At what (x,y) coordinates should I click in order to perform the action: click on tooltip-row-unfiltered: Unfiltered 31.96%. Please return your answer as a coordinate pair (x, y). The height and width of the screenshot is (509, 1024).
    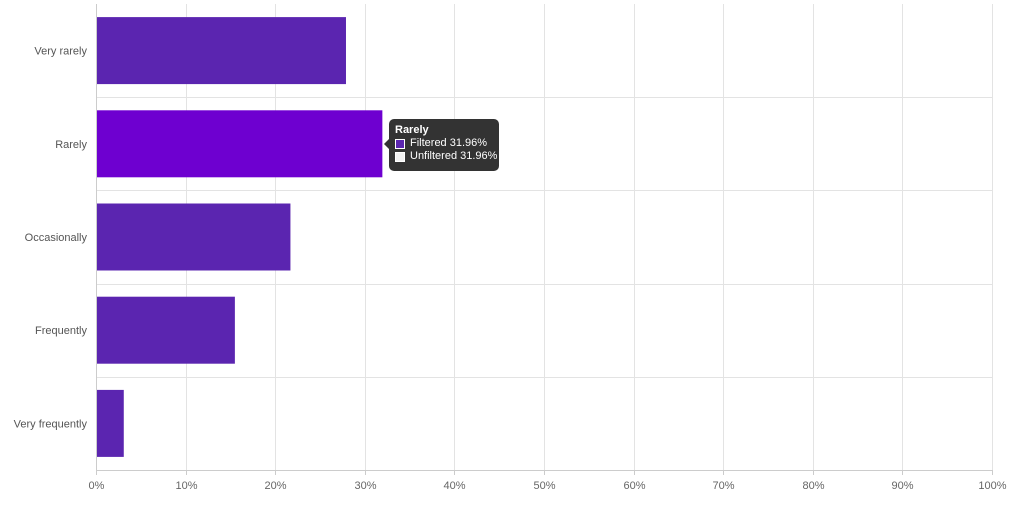
    Looking at the image, I should click on (446, 156).